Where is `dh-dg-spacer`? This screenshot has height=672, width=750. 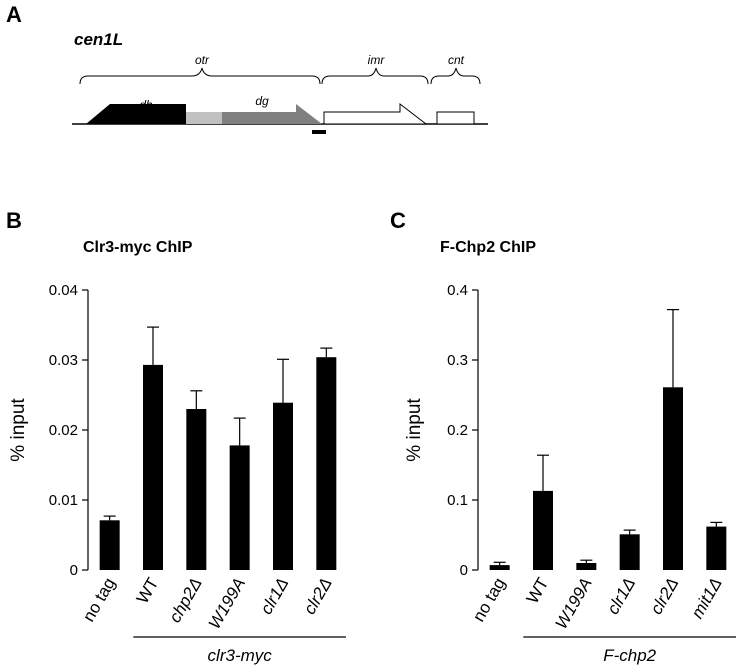 dh-dg-spacer is located at coordinates (204, 118).